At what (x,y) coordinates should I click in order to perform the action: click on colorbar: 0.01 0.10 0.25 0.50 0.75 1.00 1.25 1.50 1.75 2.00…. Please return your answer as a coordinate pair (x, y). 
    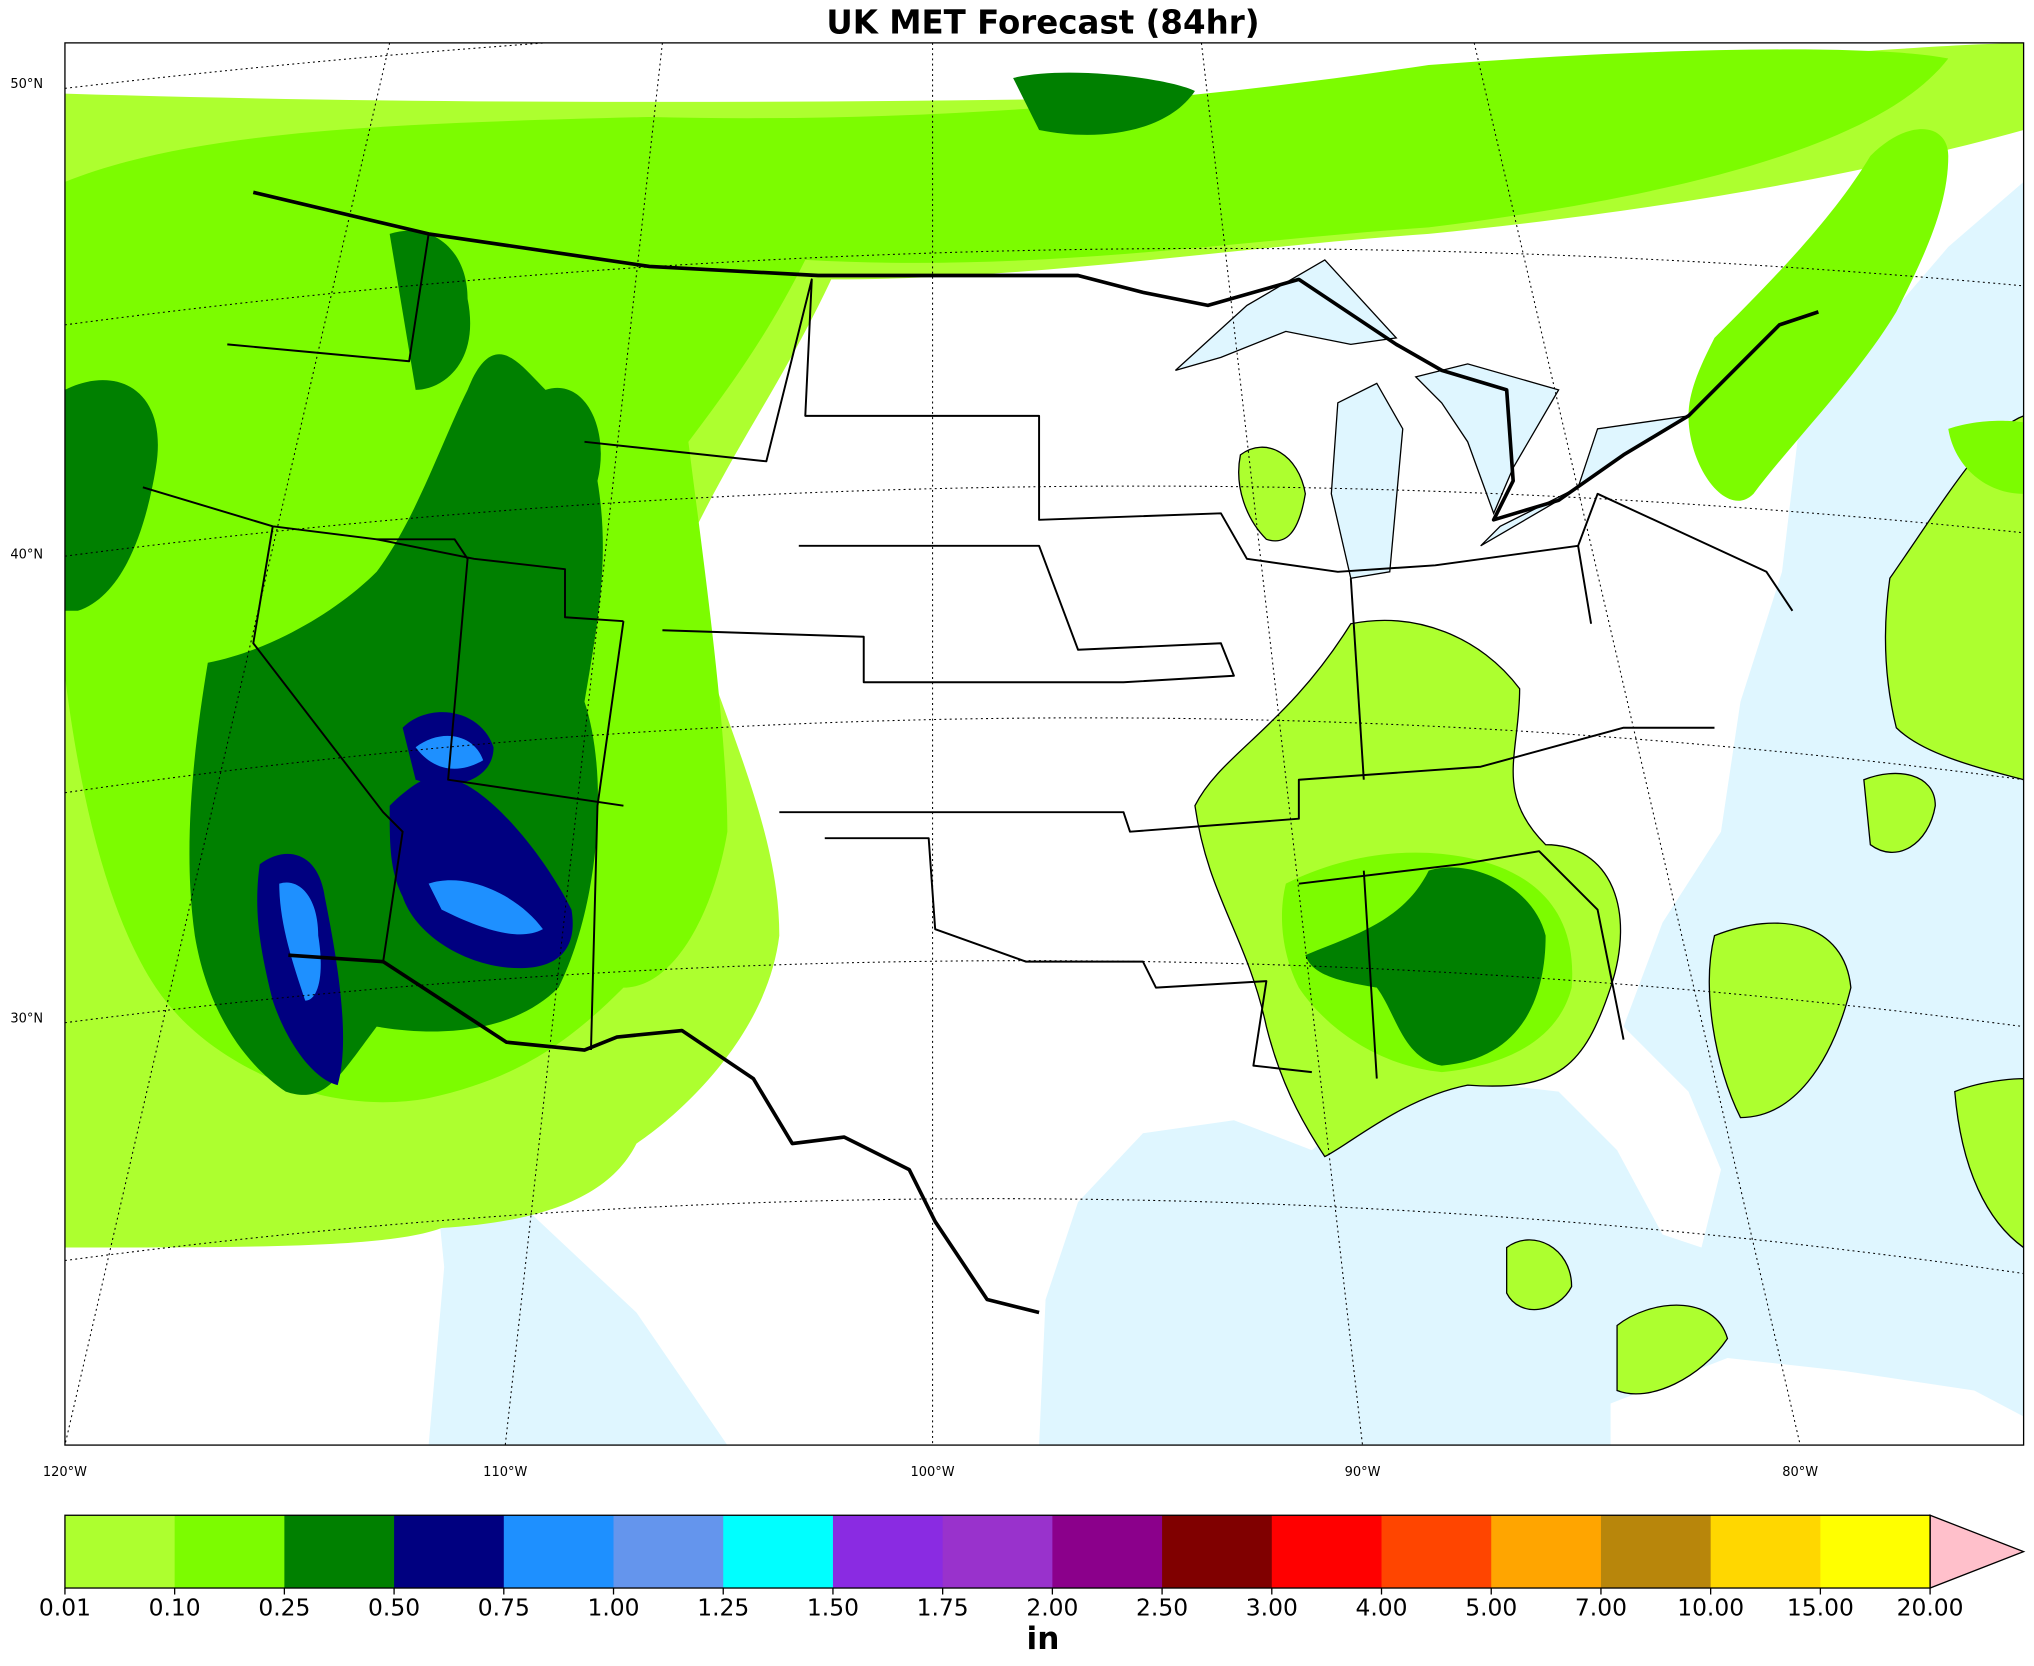
    Looking at the image, I should click on (1032, 1567).